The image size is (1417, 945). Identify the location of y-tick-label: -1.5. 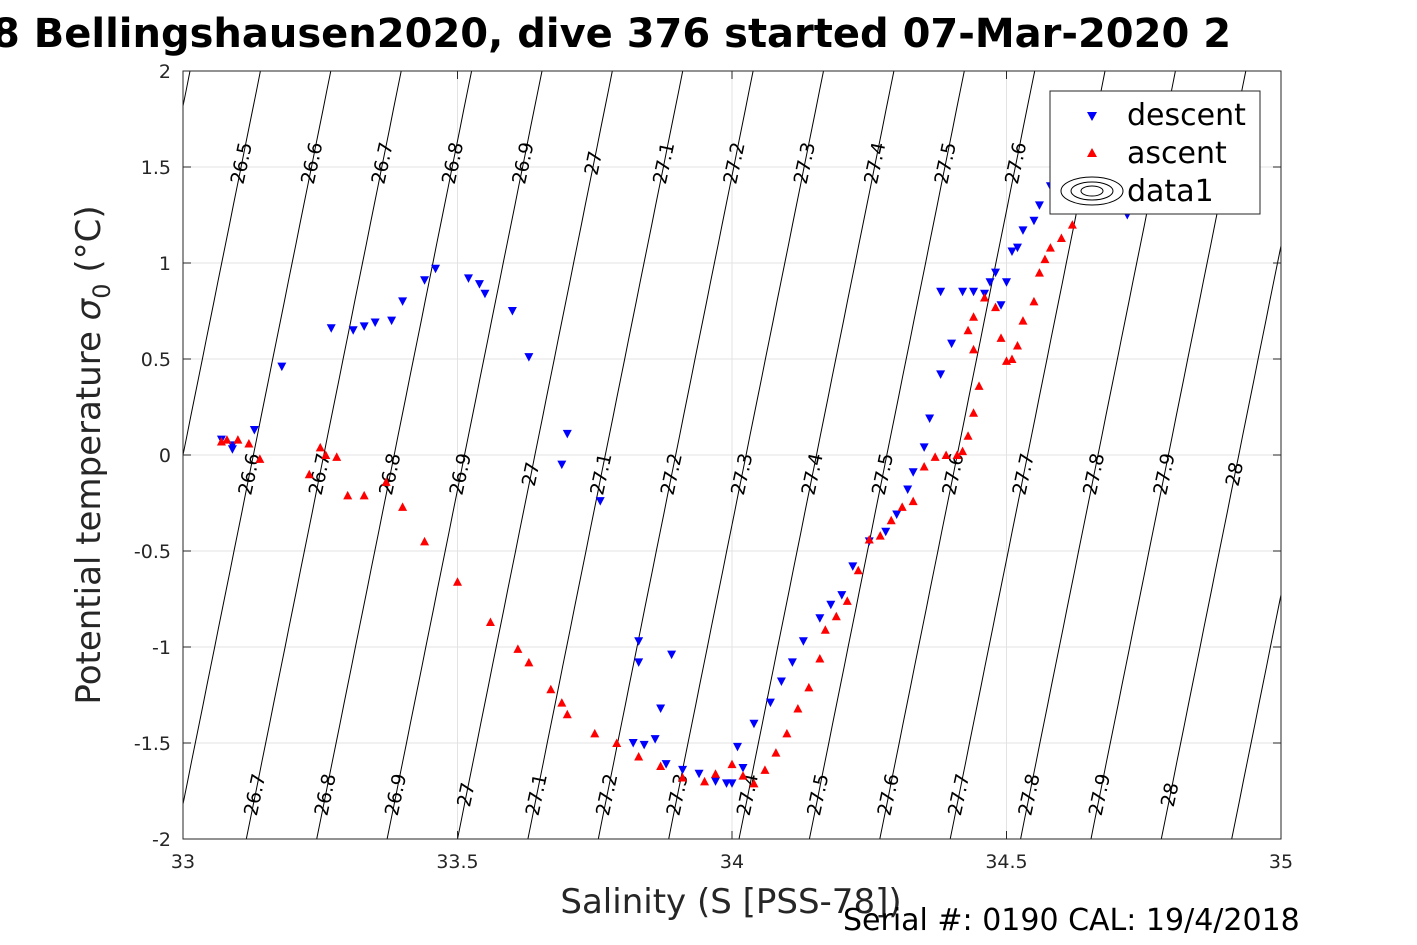
(152, 744).